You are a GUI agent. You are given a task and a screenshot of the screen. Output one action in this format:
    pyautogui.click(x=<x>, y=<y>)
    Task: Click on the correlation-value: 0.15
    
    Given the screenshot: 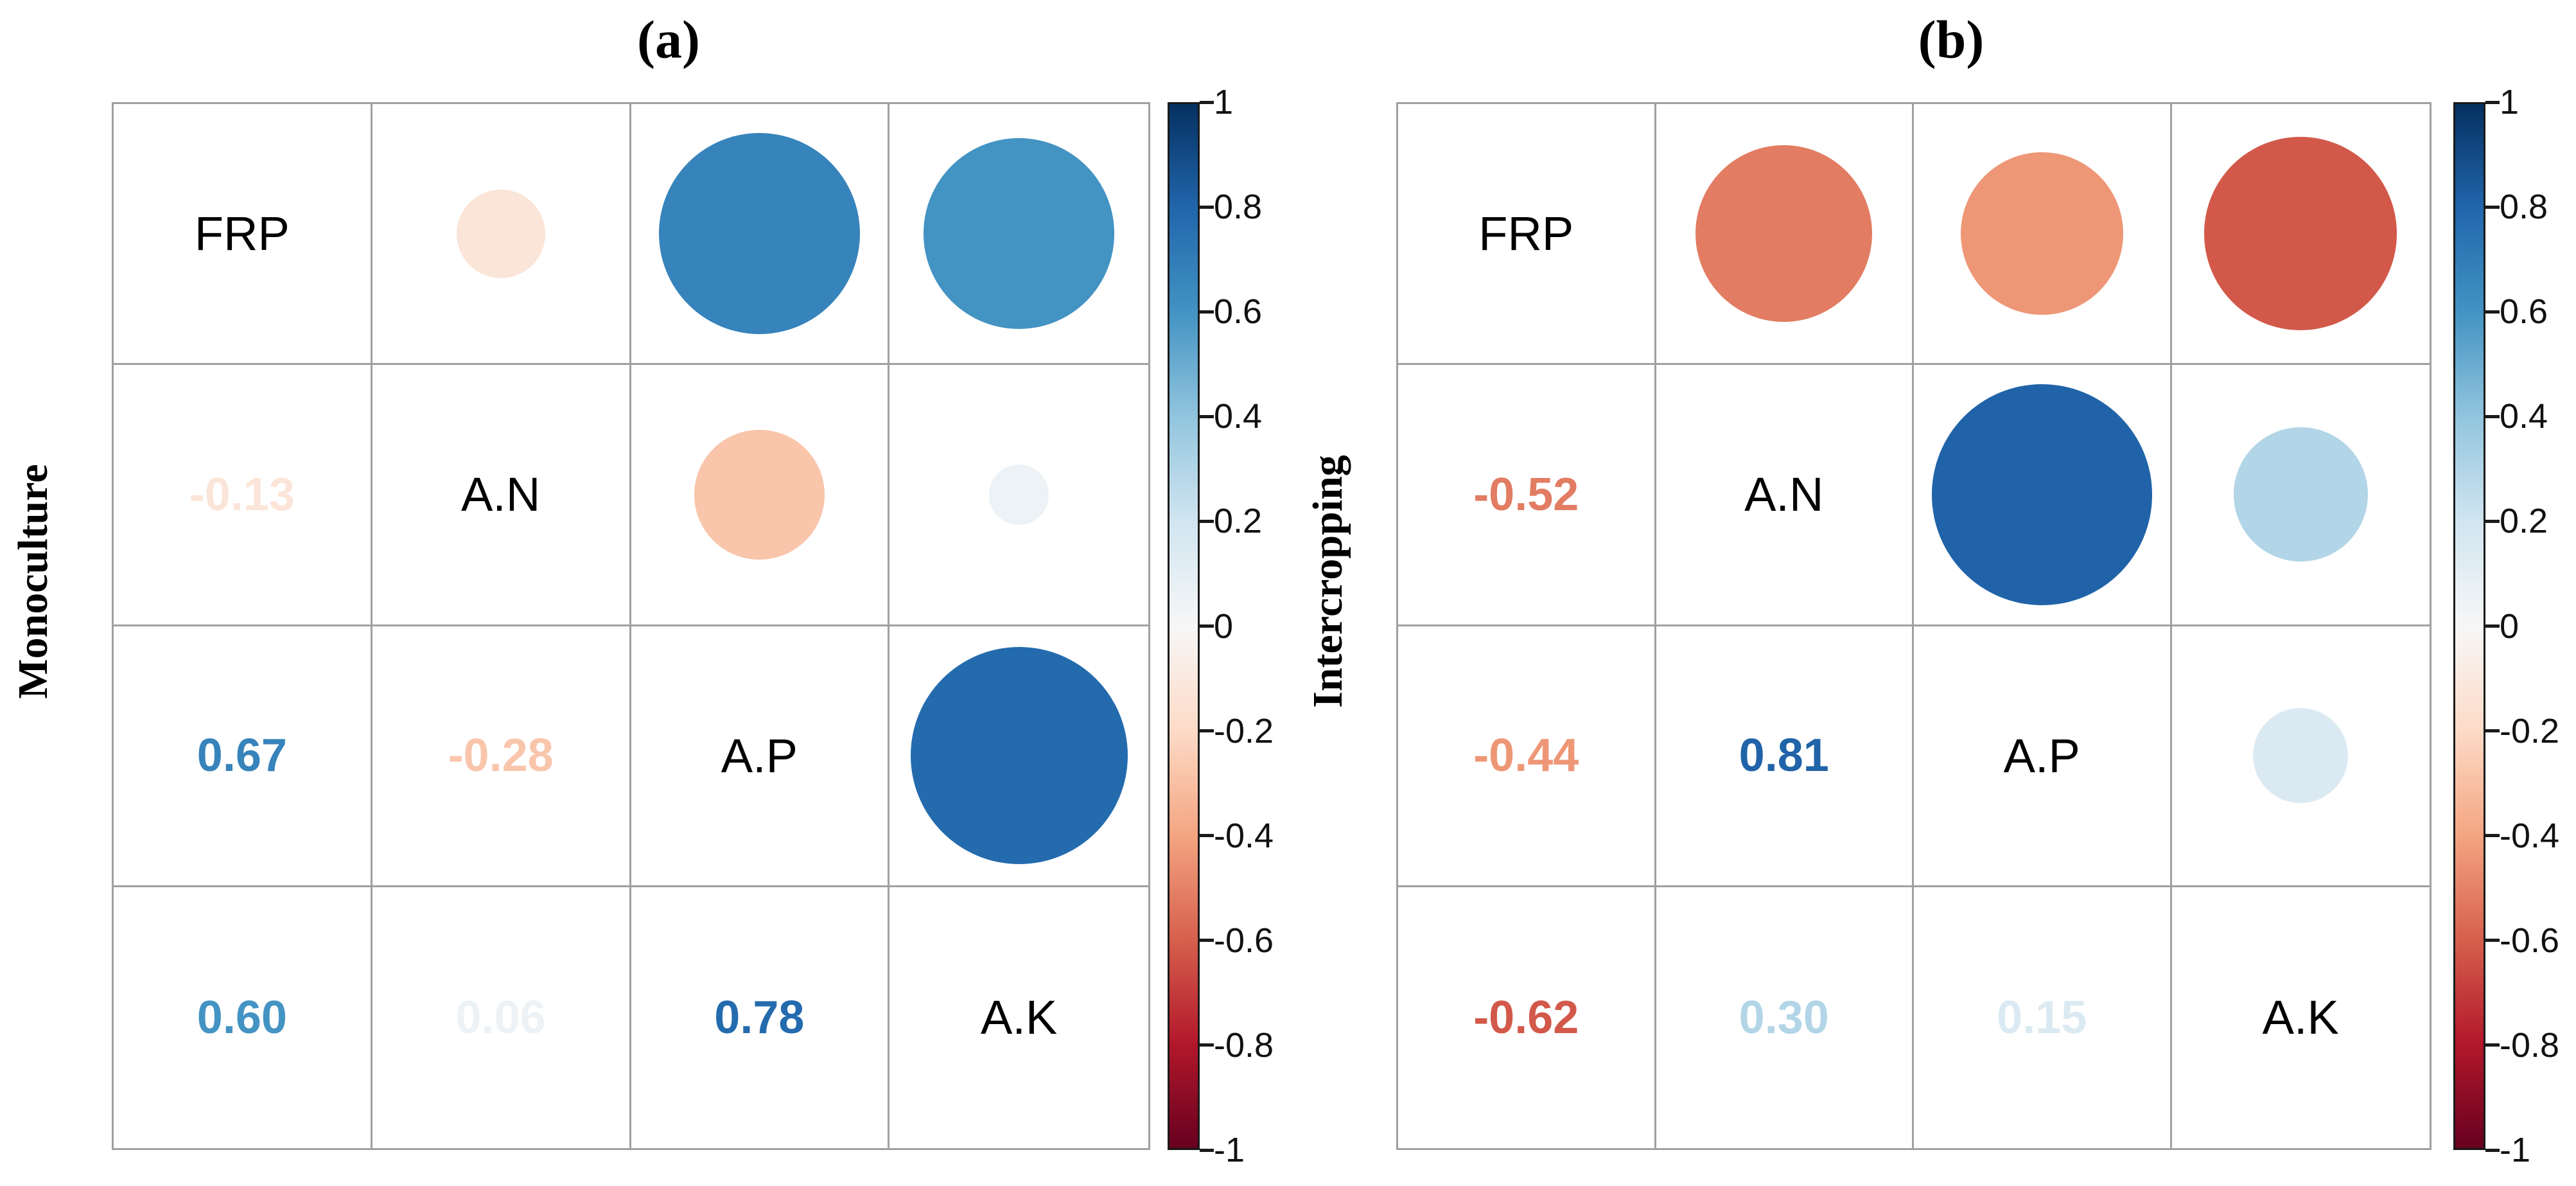 What is the action you would take?
    pyautogui.click(x=2042, y=1017)
    